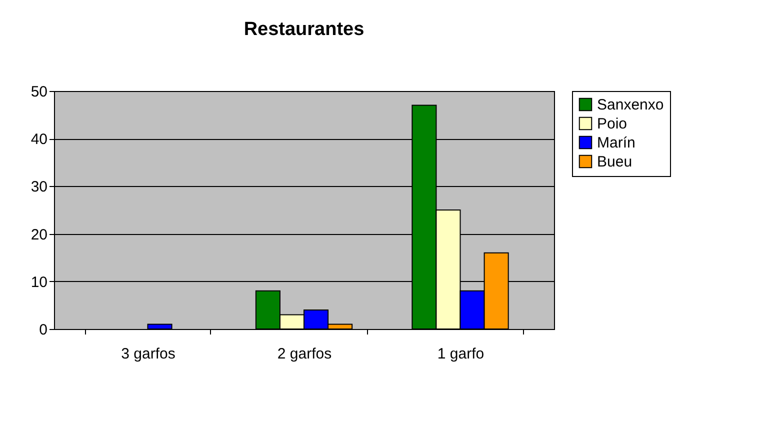 This screenshot has height=432, width=776. Describe the element at coordinates (39, 187) in the screenshot. I see `y-tick-label: 30` at that location.